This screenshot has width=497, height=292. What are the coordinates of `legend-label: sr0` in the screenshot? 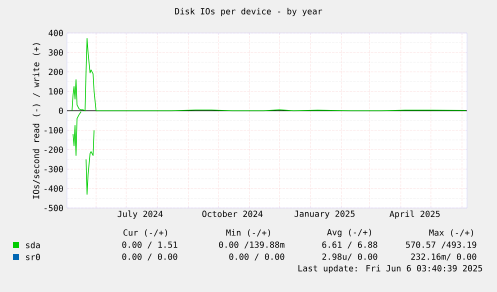 It's located at (33, 257).